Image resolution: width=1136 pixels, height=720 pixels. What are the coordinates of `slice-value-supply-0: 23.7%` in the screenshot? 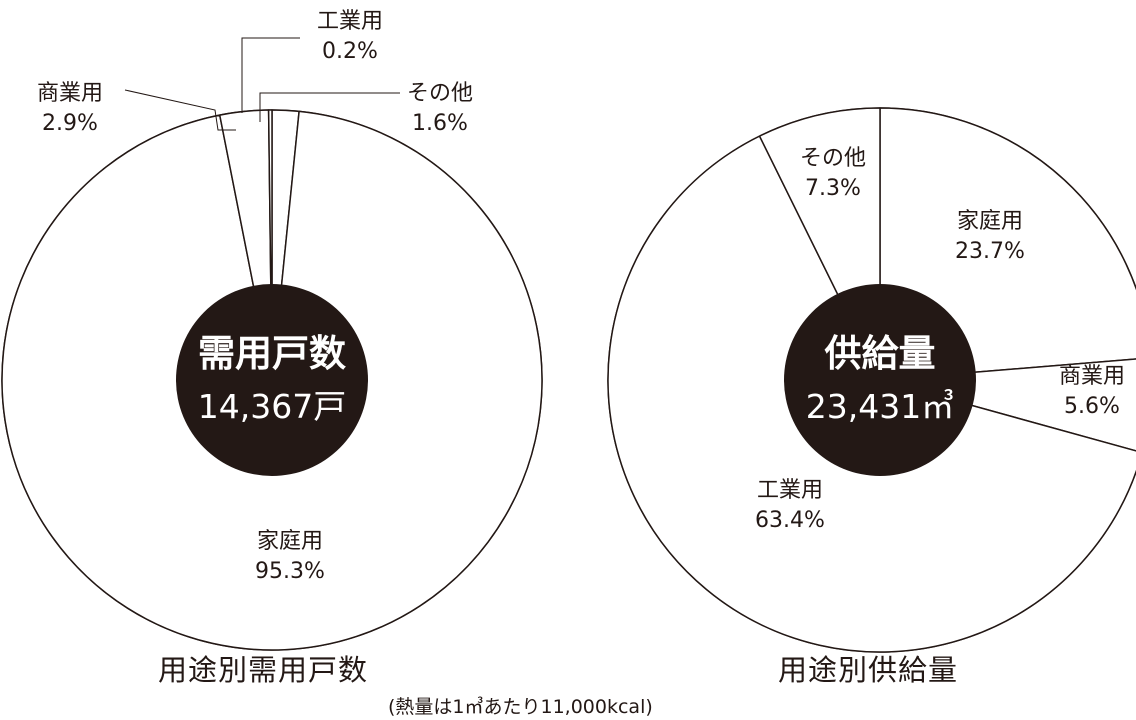 It's located at (990, 251).